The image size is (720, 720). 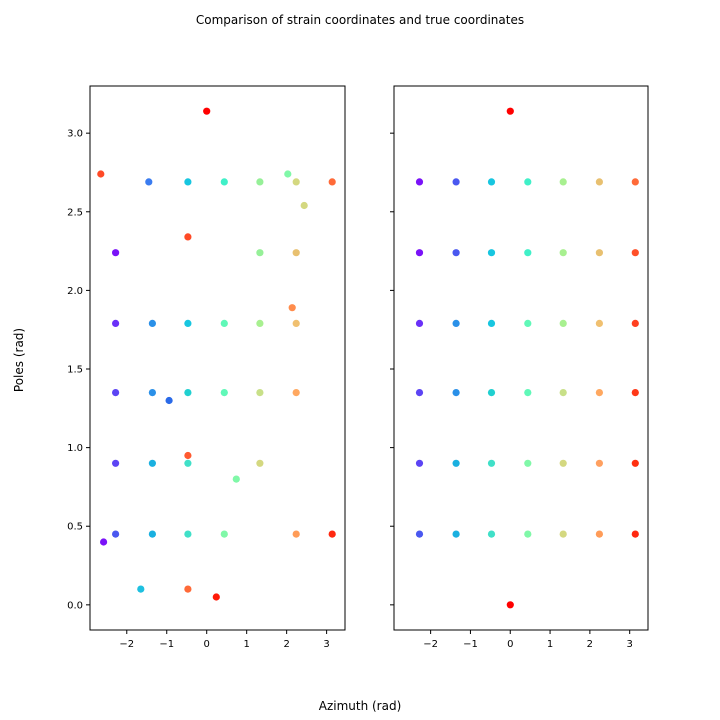 I want to click on y-tick-label: 2.5, so click(x=75, y=212).